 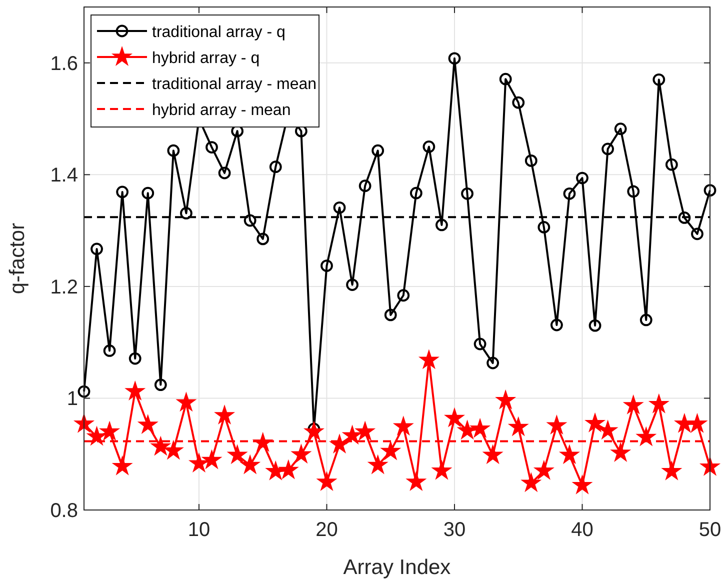 What do you see at coordinates (454, 530) in the screenshot?
I see `x-tick-label: 30` at bounding box center [454, 530].